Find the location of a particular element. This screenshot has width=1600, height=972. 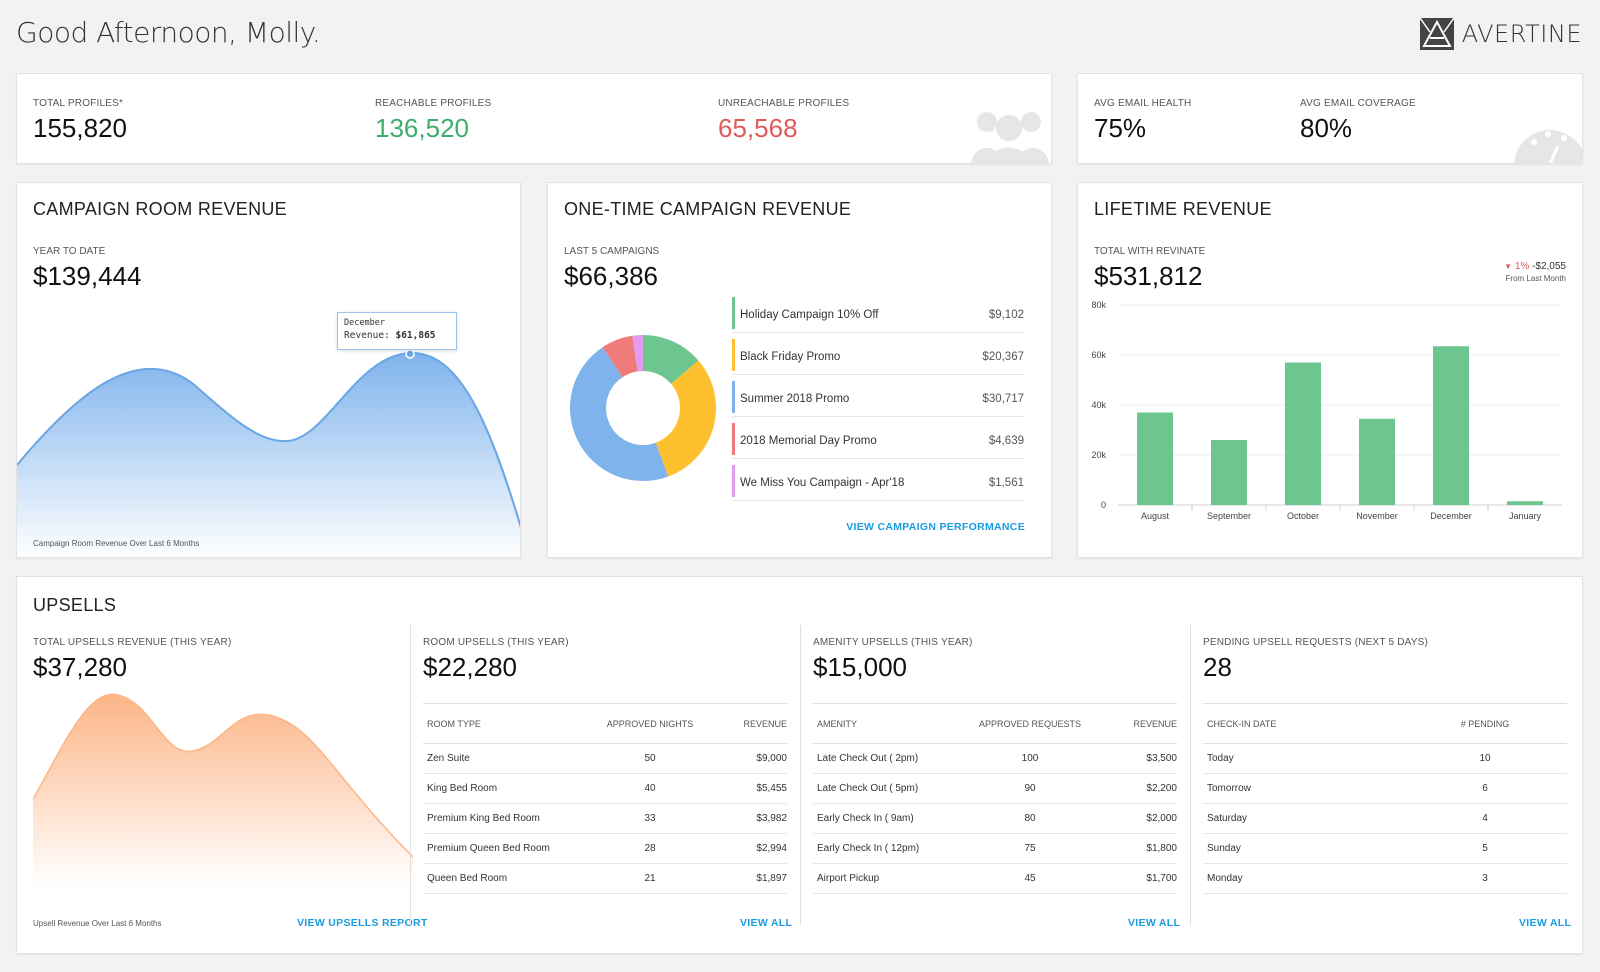

table-row: Monday 3 is located at coordinates (1385, 879).